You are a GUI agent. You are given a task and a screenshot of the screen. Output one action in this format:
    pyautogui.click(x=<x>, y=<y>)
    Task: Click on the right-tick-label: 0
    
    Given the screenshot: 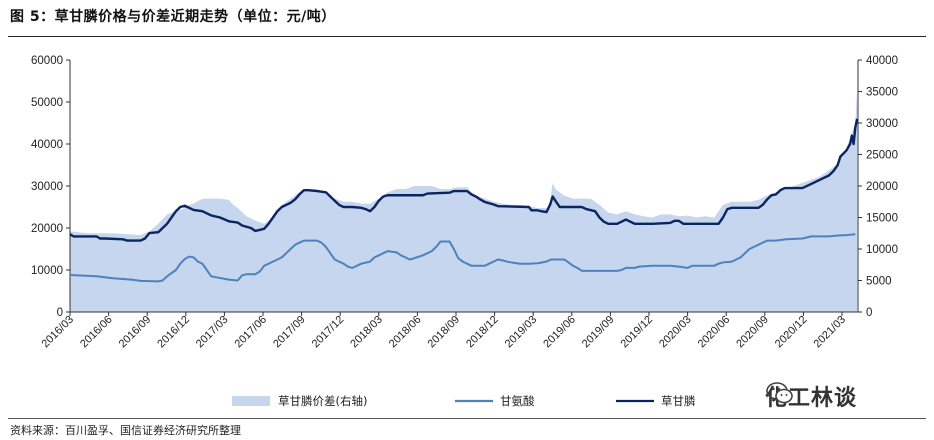 What is the action you would take?
    pyautogui.click(x=869, y=313)
    